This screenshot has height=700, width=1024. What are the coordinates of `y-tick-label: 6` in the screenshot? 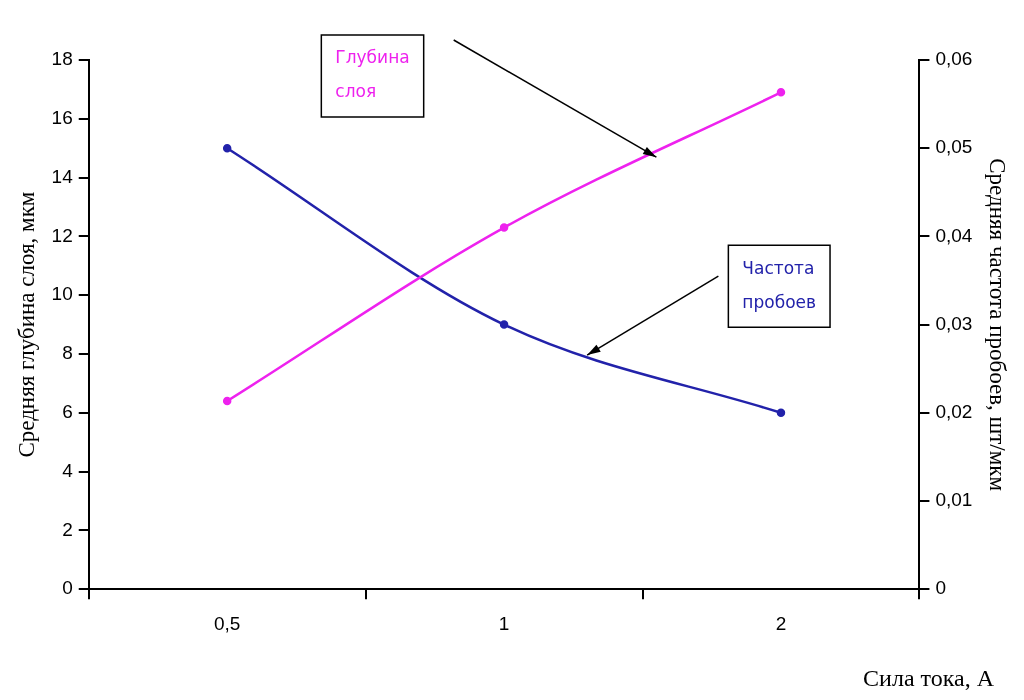 It's located at (67, 412).